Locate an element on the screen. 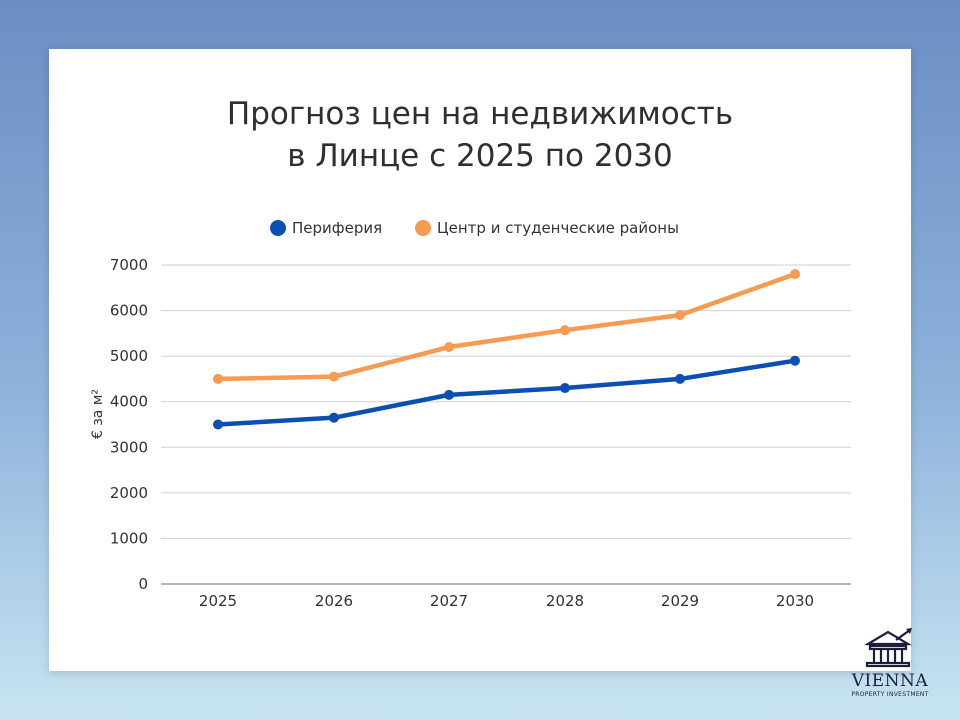  y-axis-label: € за м² is located at coordinates (98, 414).